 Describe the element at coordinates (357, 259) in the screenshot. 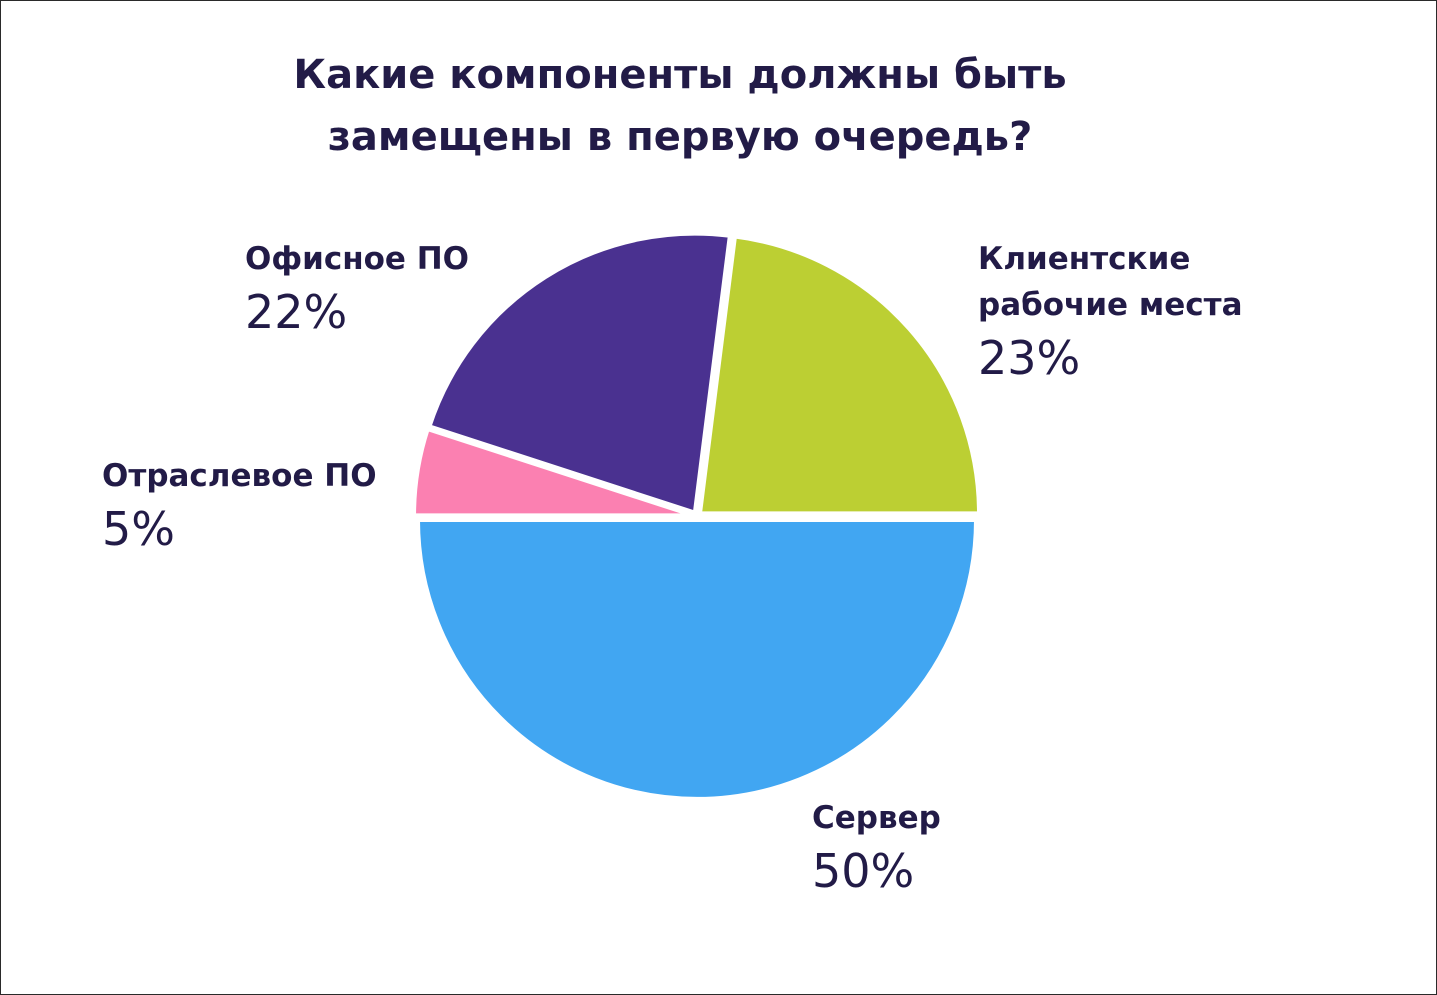

I see `label-office-software-name: Офисное ПО` at that location.